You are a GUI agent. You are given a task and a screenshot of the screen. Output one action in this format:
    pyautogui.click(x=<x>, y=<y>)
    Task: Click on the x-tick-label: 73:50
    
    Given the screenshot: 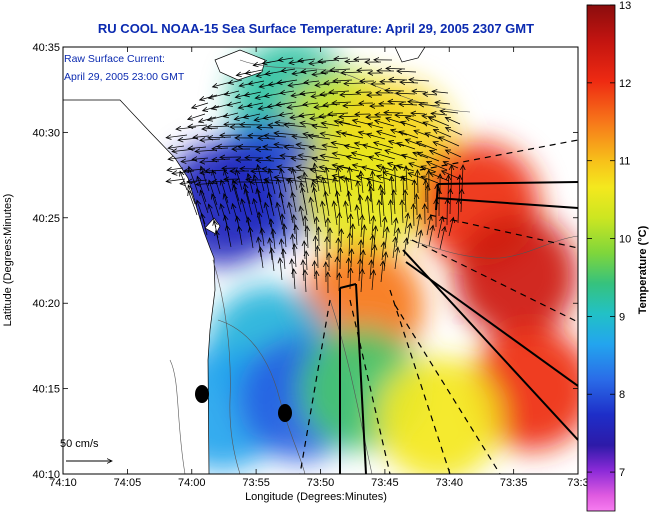 What is the action you would take?
    pyautogui.click(x=321, y=483)
    